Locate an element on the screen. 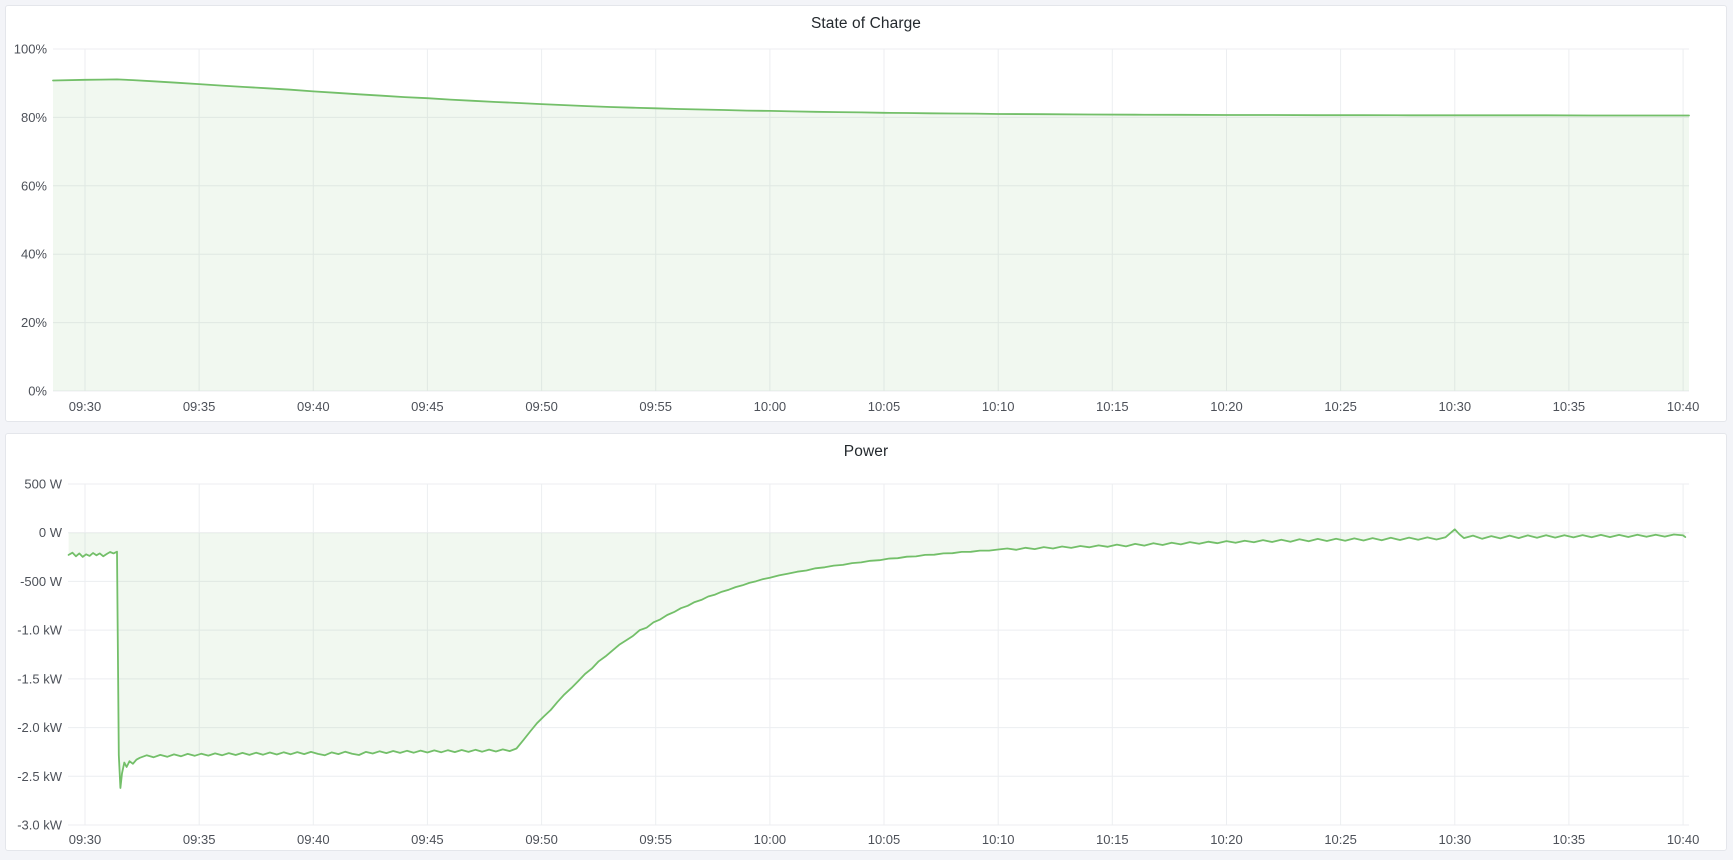  y-tick-label: 40% is located at coordinates (34, 254).